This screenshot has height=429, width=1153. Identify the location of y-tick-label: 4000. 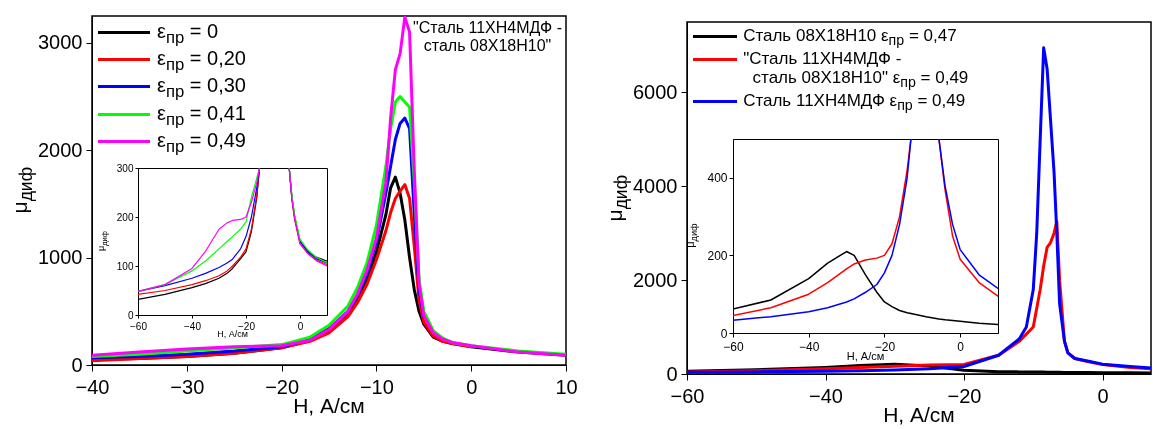
(655, 185).